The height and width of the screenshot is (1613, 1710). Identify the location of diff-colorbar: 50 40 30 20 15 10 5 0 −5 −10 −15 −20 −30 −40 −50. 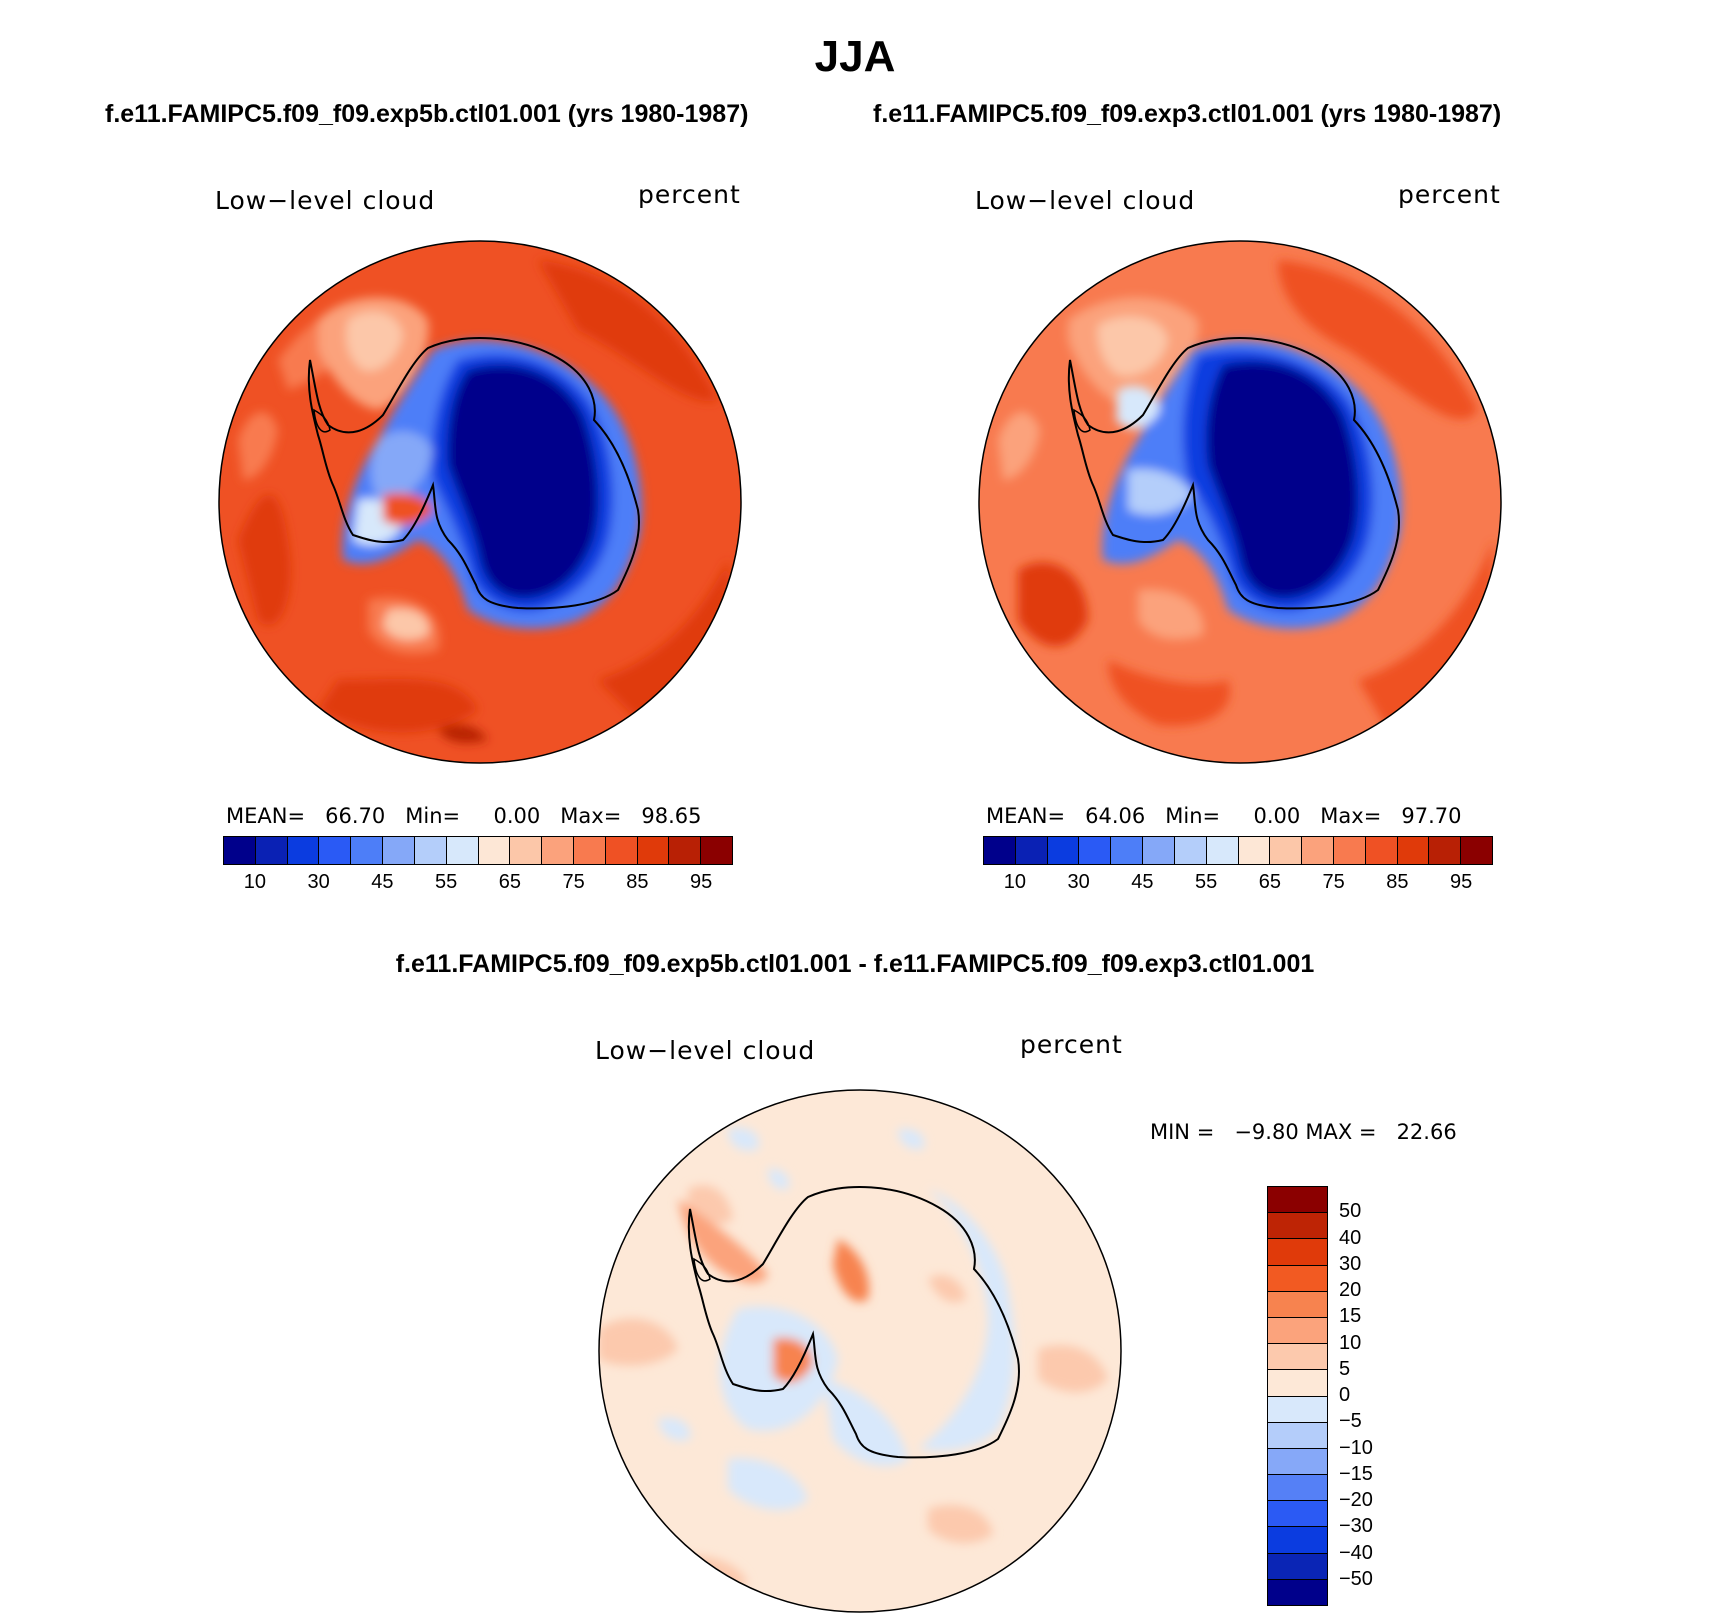
(1327, 1396).